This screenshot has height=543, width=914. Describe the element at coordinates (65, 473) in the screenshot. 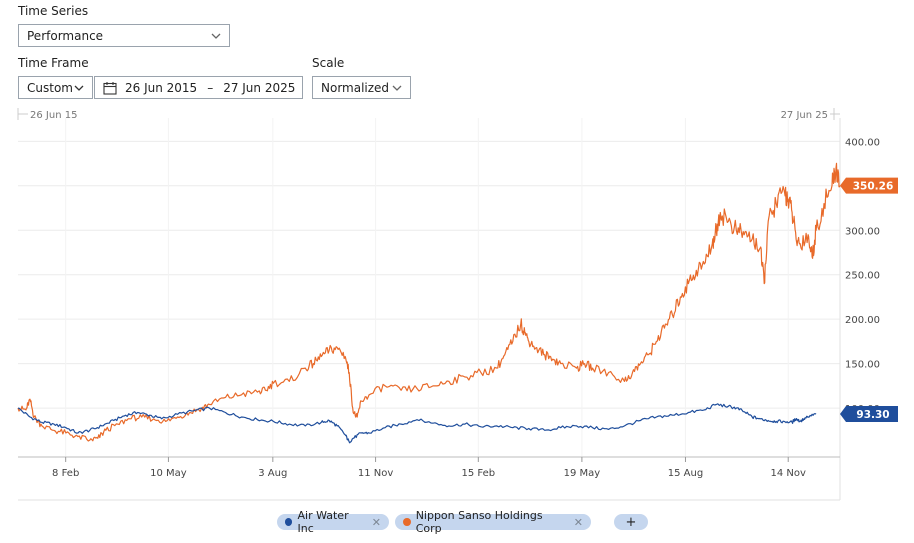

I see `x-tick-label: 8 Feb` at that location.